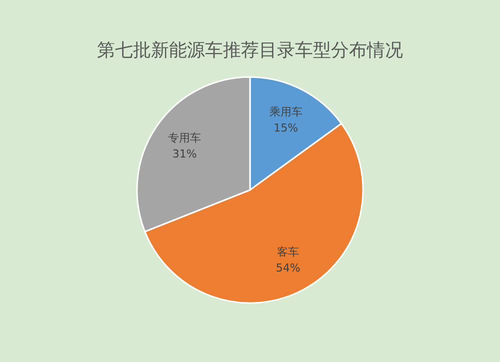 The height and width of the screenshot is (362, 500). I want to click on slice-label: 客车, so click(288, 251).